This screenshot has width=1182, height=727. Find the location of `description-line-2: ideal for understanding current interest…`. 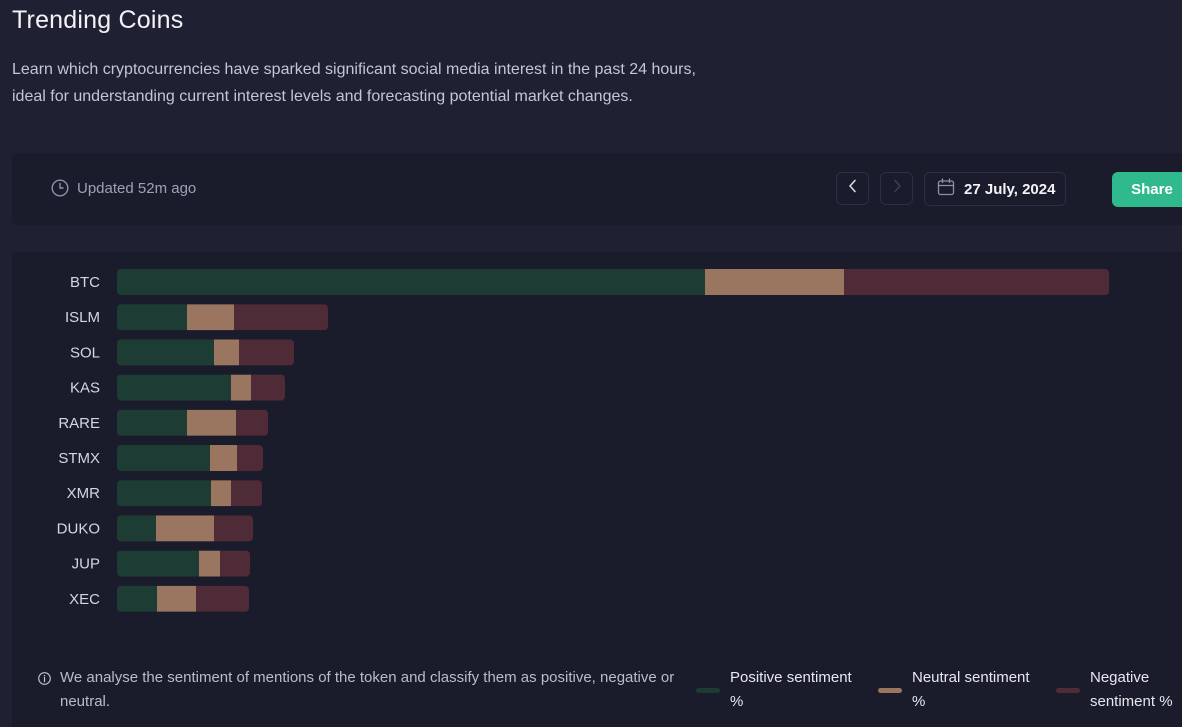

description-line-2: ideal for understanding current interest… is located at coordinates (322, 96).